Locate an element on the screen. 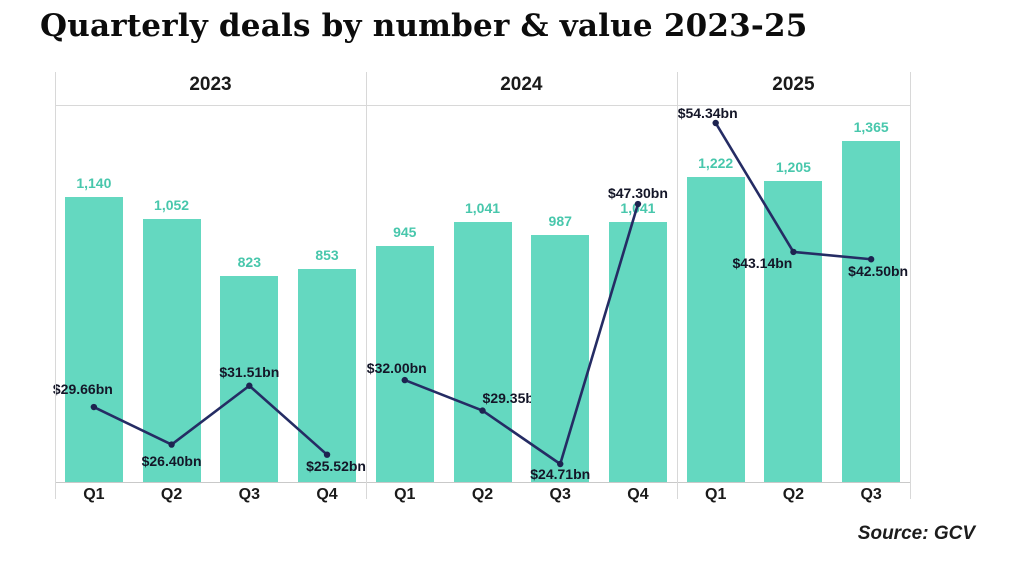 This screenshot has width=1024, height=566. quarter-label-2024-Q2: Q2 is located at coordinates (482, 494).